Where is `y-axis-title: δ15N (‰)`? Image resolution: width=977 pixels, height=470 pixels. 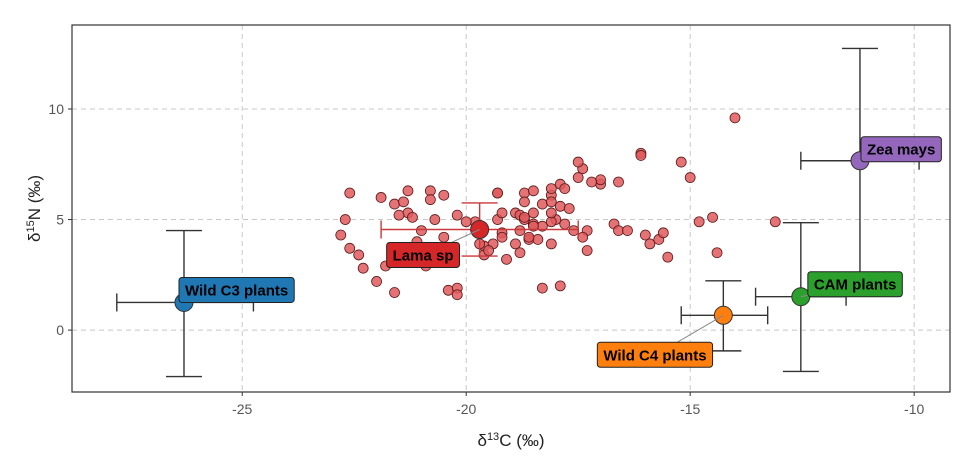 y-axis-title: δ15N (‰) is located at coordinates (34, 208).